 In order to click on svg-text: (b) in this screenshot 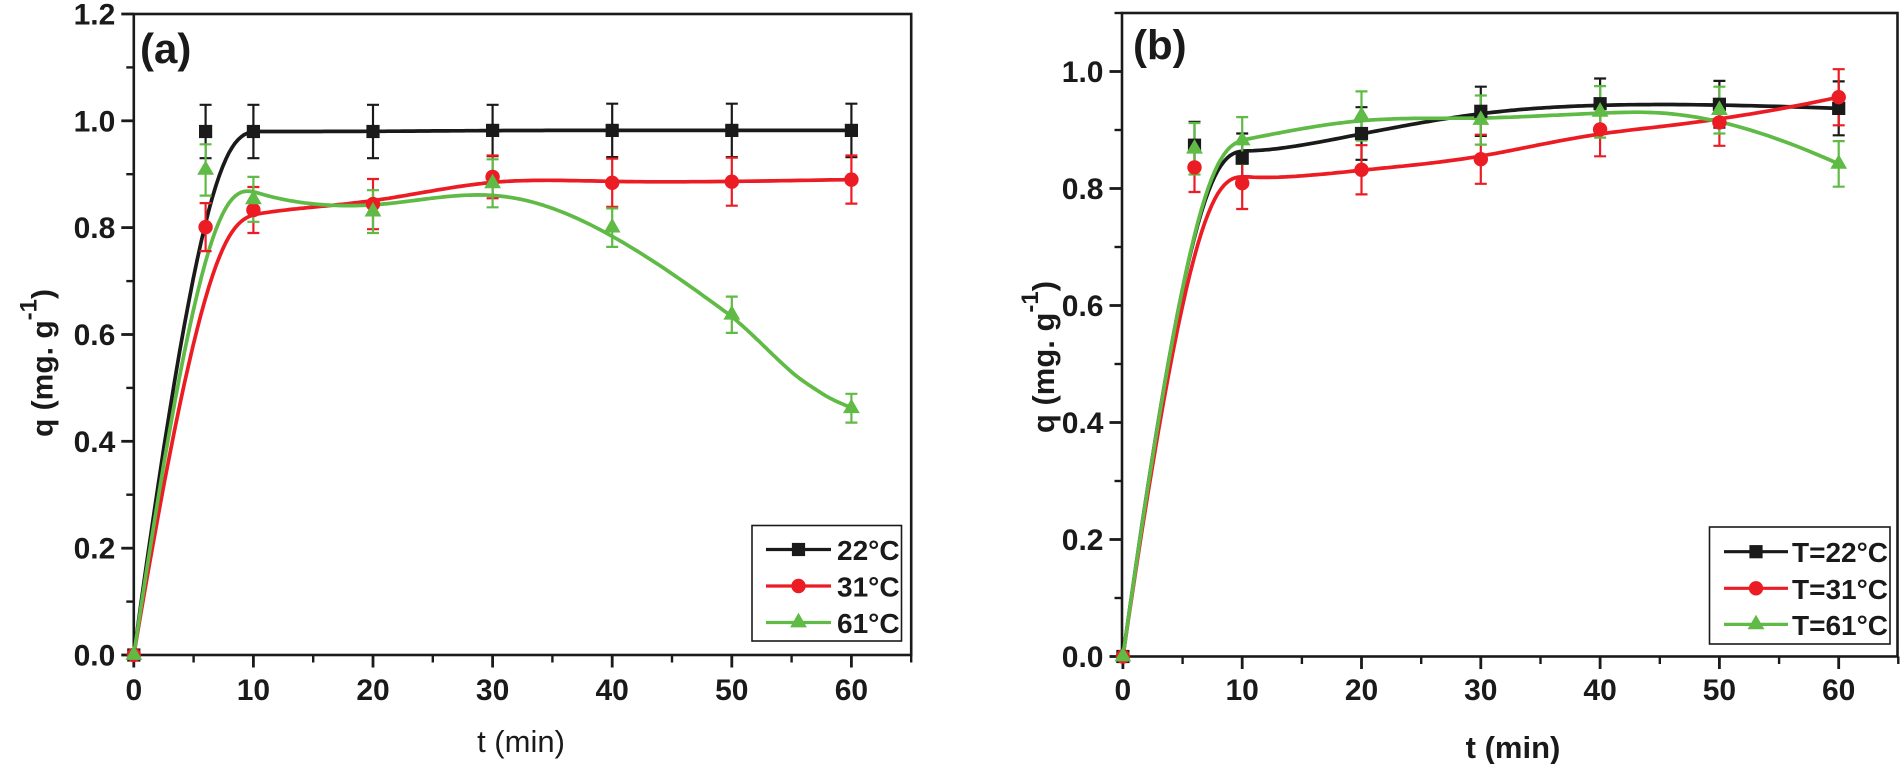, I will do `click(1160, 45)`.